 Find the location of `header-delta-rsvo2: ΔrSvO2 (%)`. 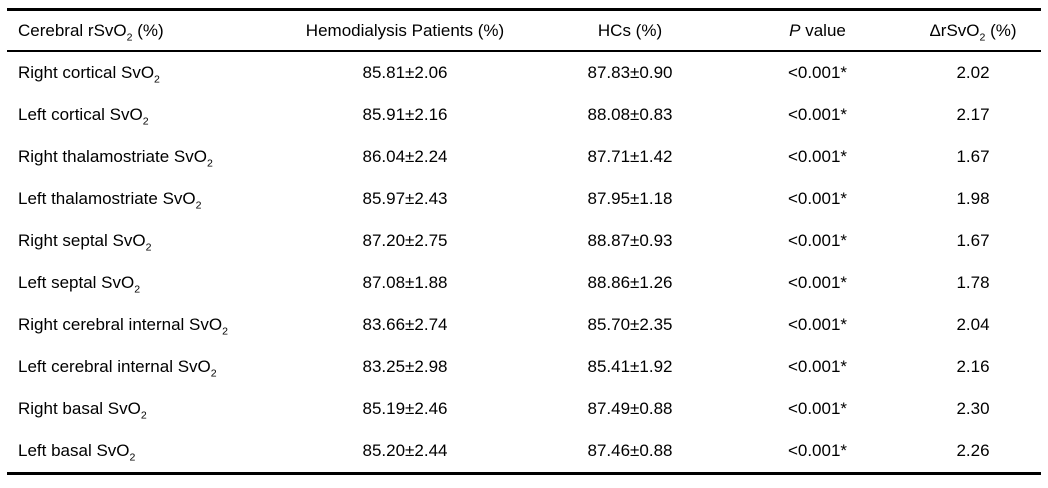

header-delta-rsvo2: ΔrSvO2 (%) is located at coordinates (973, 31).